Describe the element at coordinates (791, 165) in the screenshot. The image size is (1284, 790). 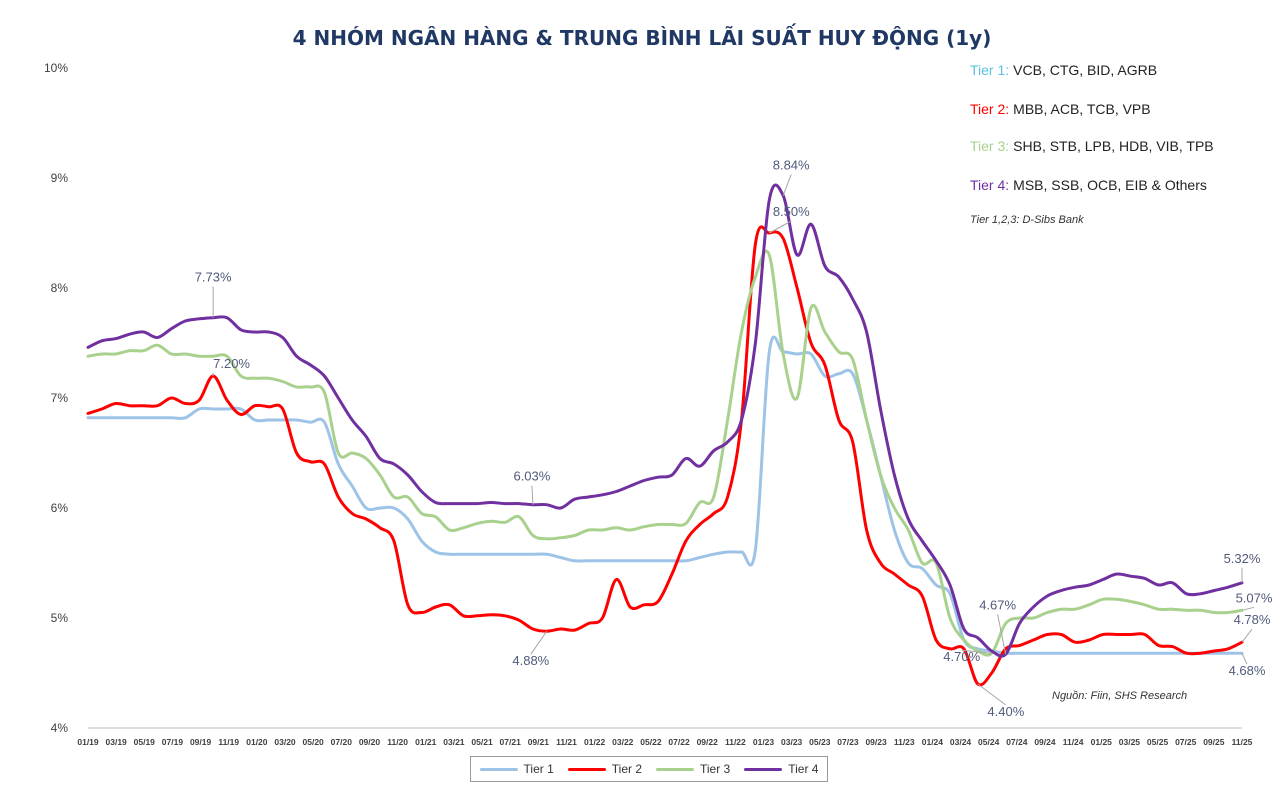
I see `data-label: 8.84%` at that location.